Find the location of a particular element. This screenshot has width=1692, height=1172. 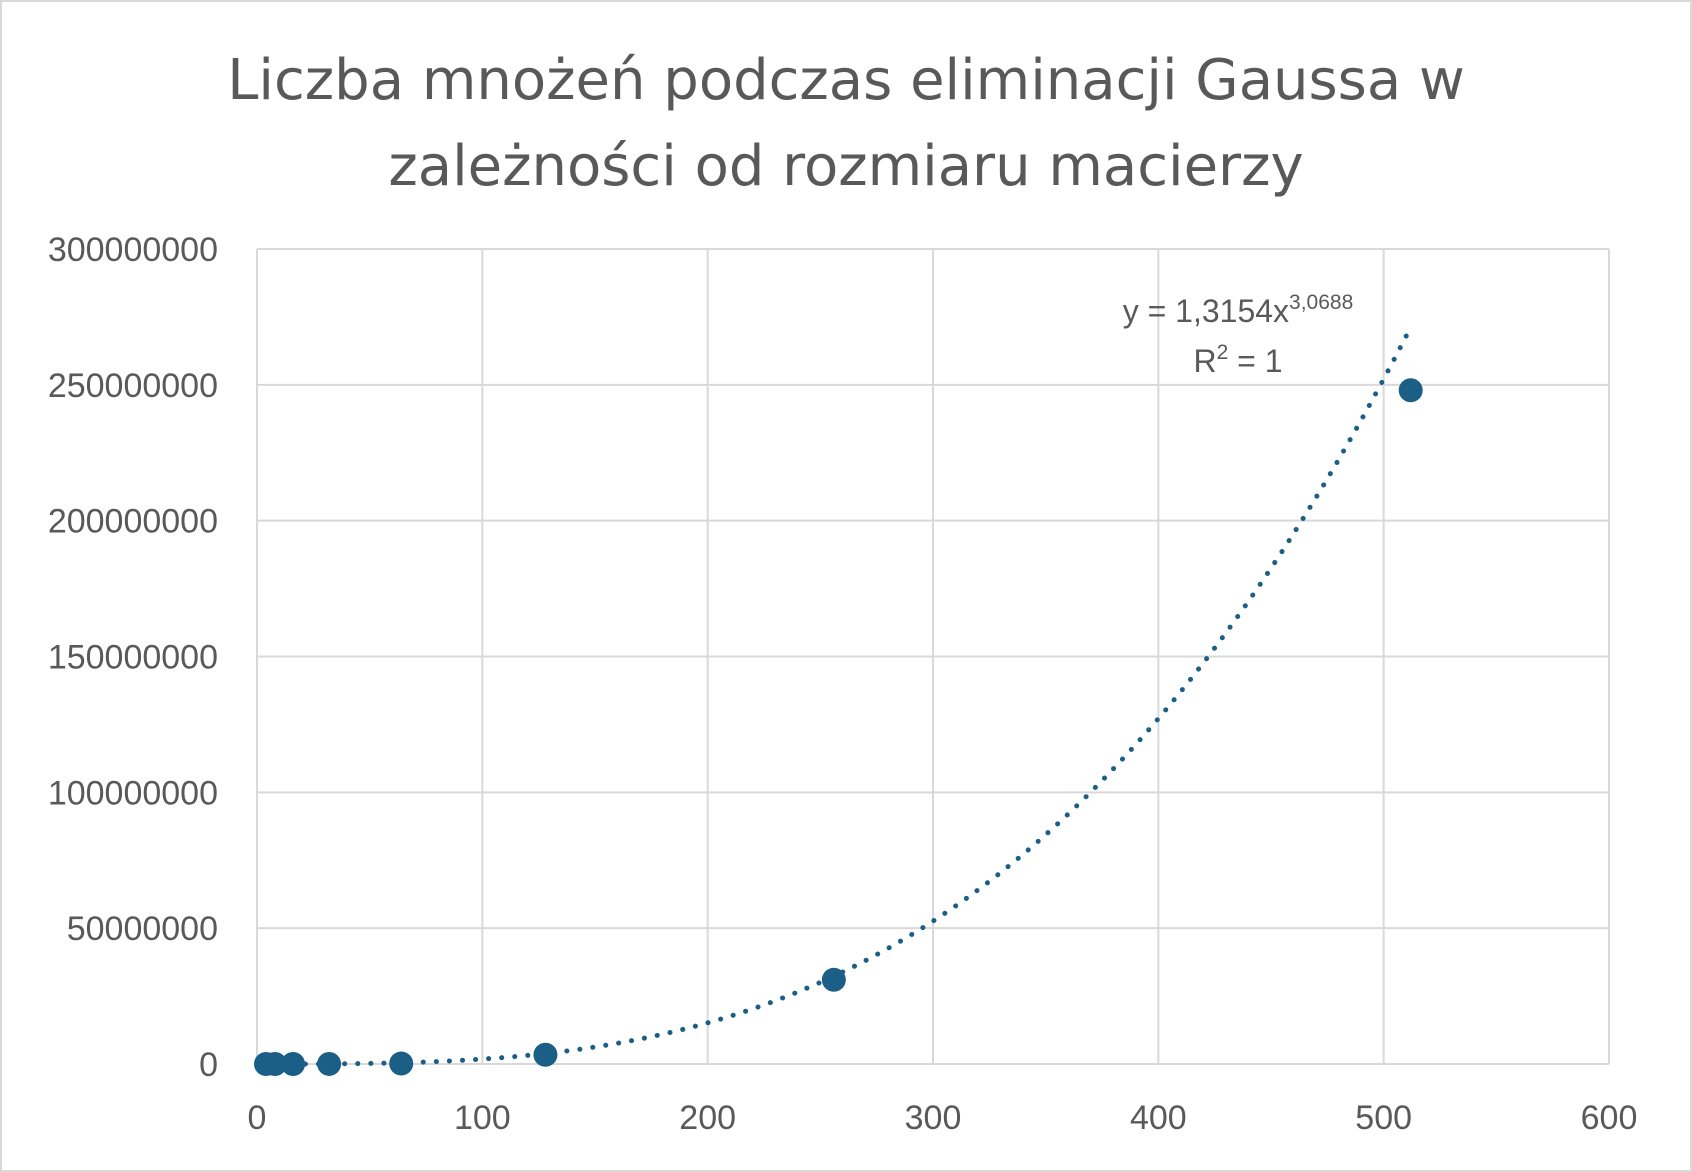

x-axis-tick-labels: 0 100 200 300 400 500 600 is located at coordinates (943, 1118).